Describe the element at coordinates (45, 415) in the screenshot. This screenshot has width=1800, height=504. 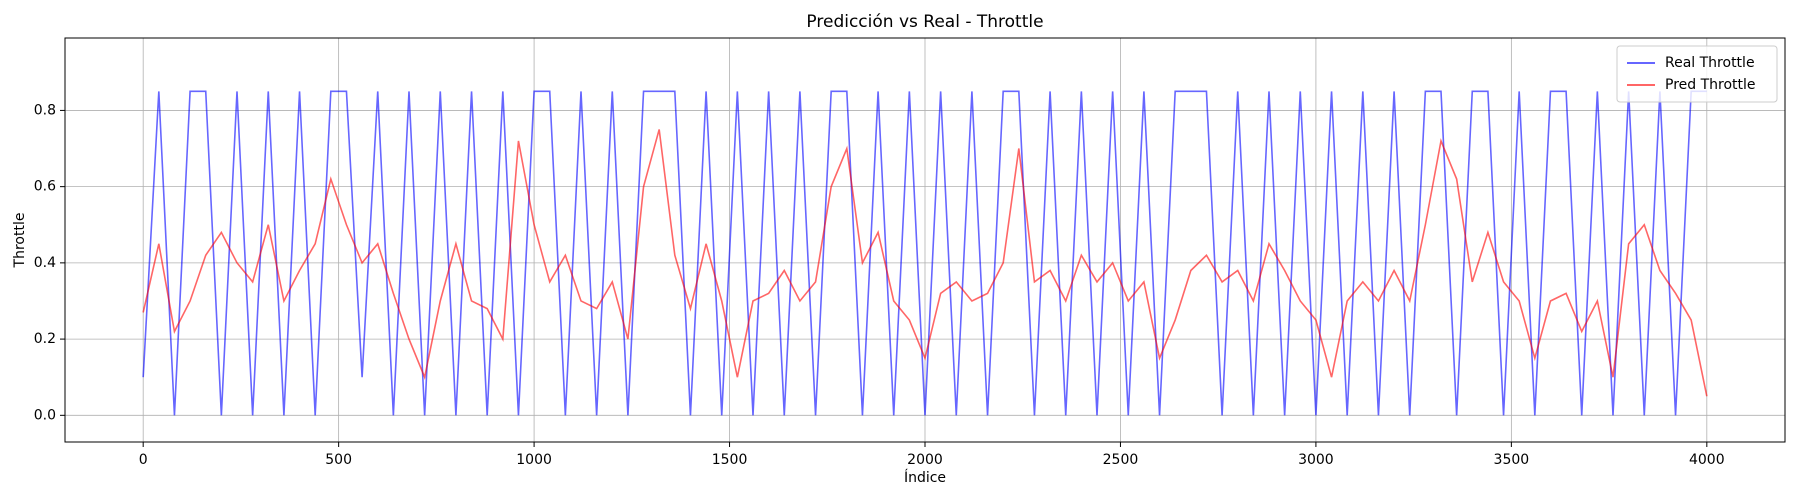
I see `y-tick-label: 0.0` at that location.